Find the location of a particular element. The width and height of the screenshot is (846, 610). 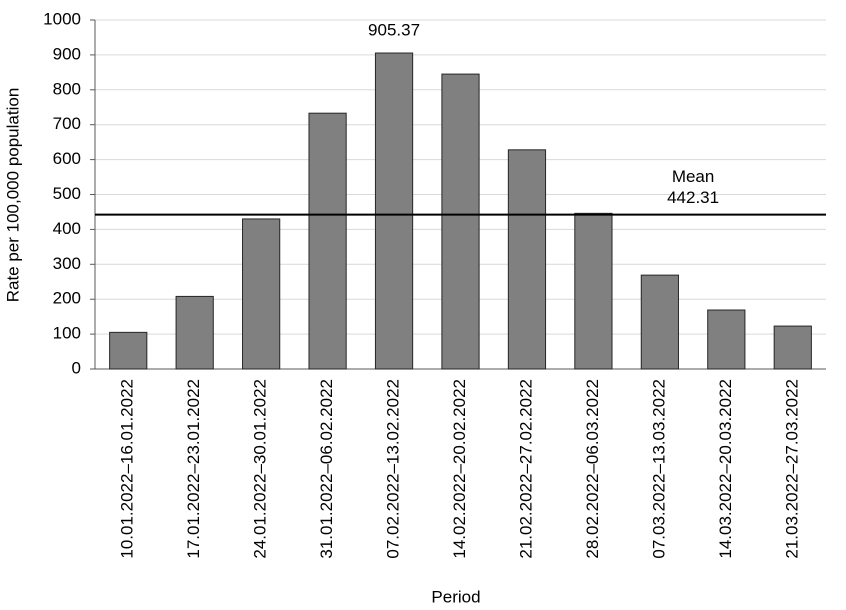

y-tick-label: 300 is located at coordinates (67, 263).